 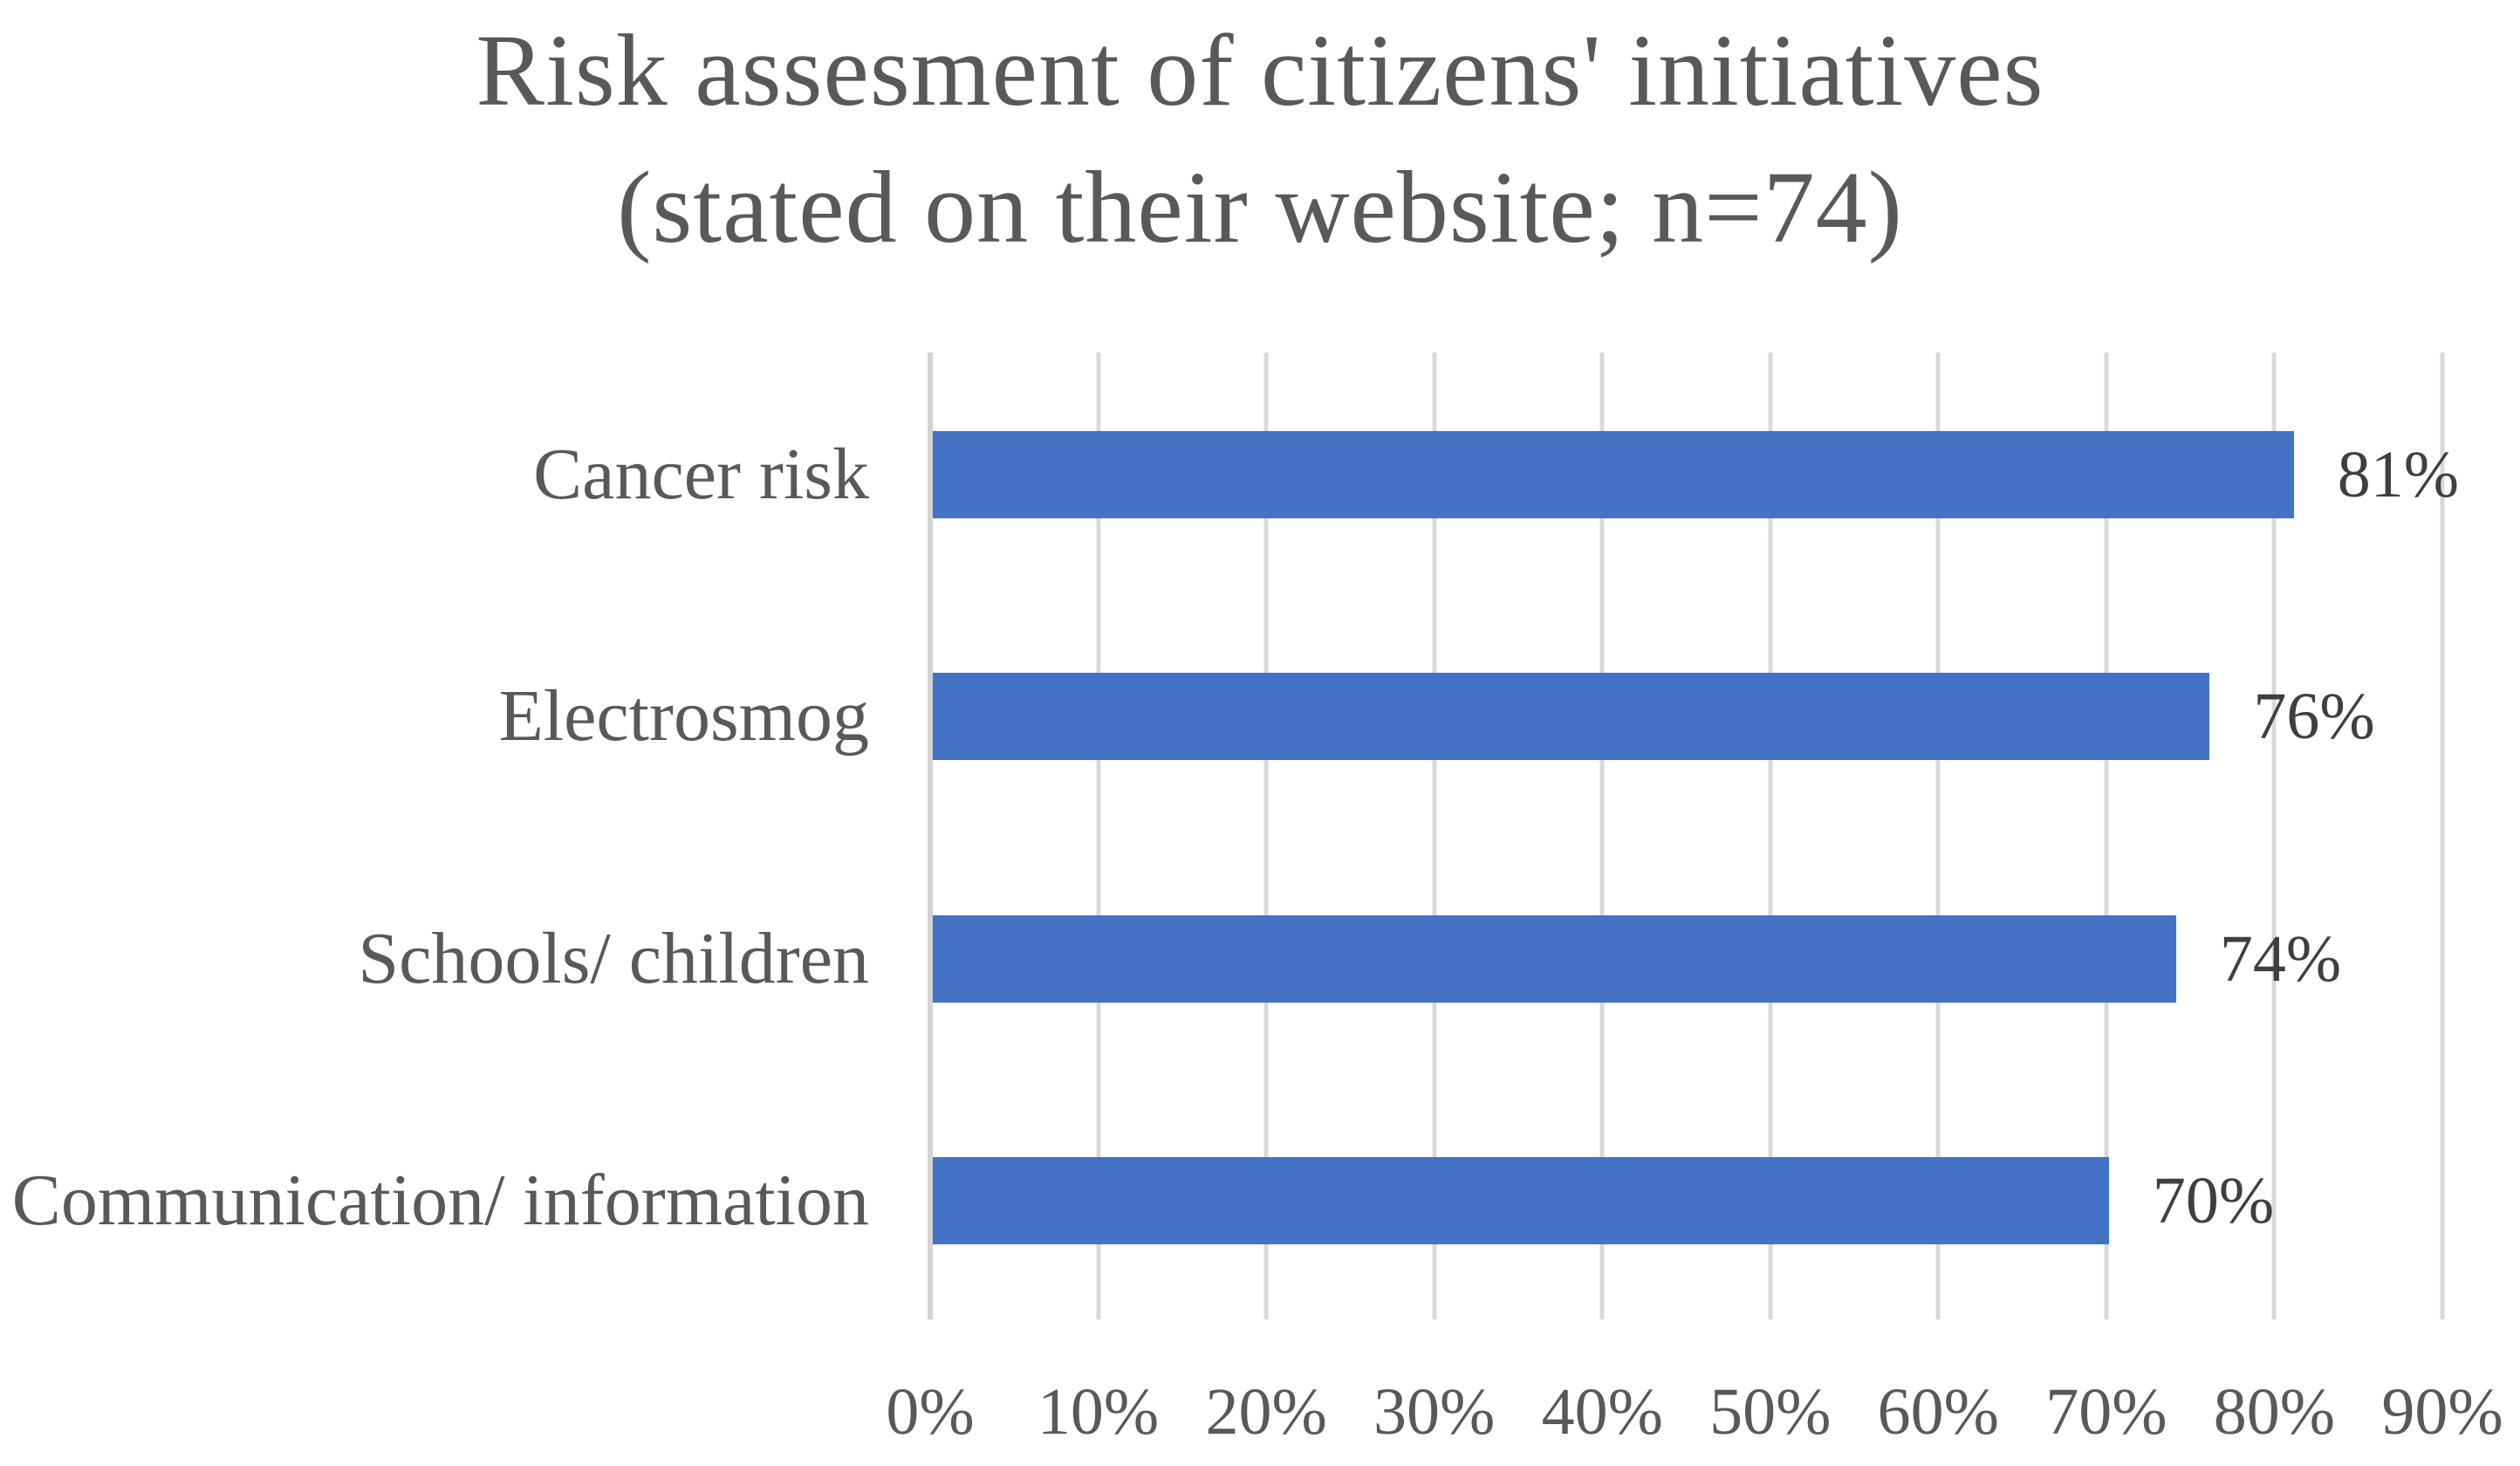 I want to click on chart-title-line-2: (stated on their website; n=74), so click(x=1260, y=207).